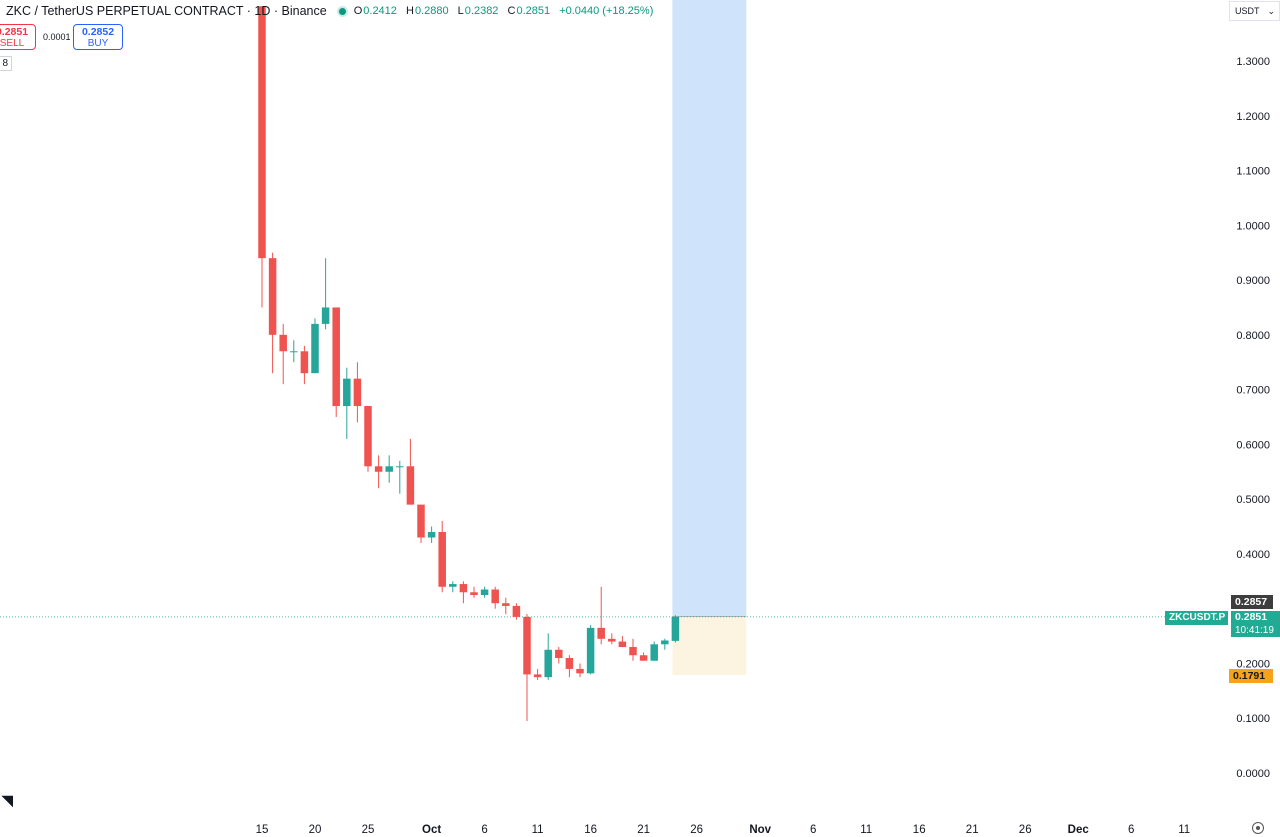 This screenshot has width=1280, height=837. Describe the element at coordinates (723, 830) in the screenshot. I see `time-axis: 15 20 25 Oct 6 11 16 21 26 Nov 6 11 16 21 26 Dec 6 11` at that location.